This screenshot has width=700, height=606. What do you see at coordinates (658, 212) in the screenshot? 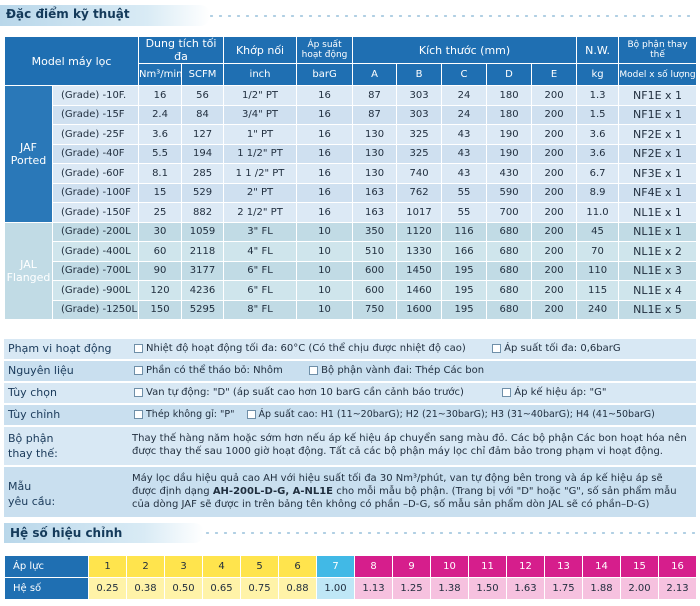
I see `cell-part: NL1E x 1` at bounding box center [658, 212].